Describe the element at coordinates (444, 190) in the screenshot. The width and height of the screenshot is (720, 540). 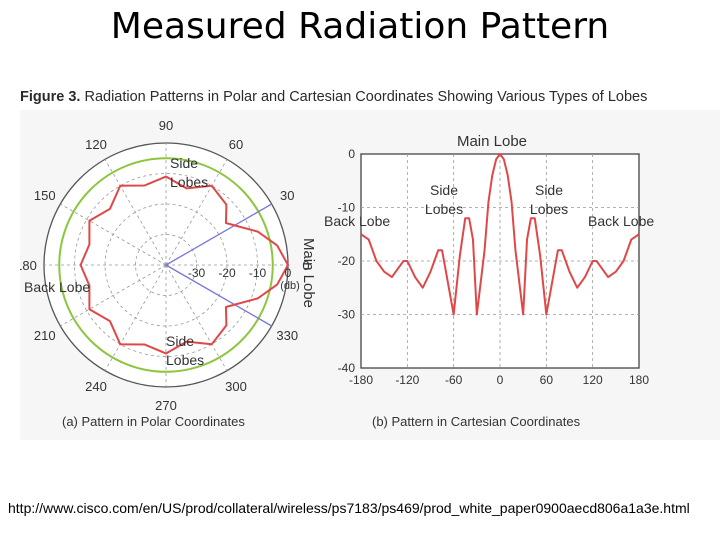
I see `cartesian-side-lobes-left-label: Side` at that location.